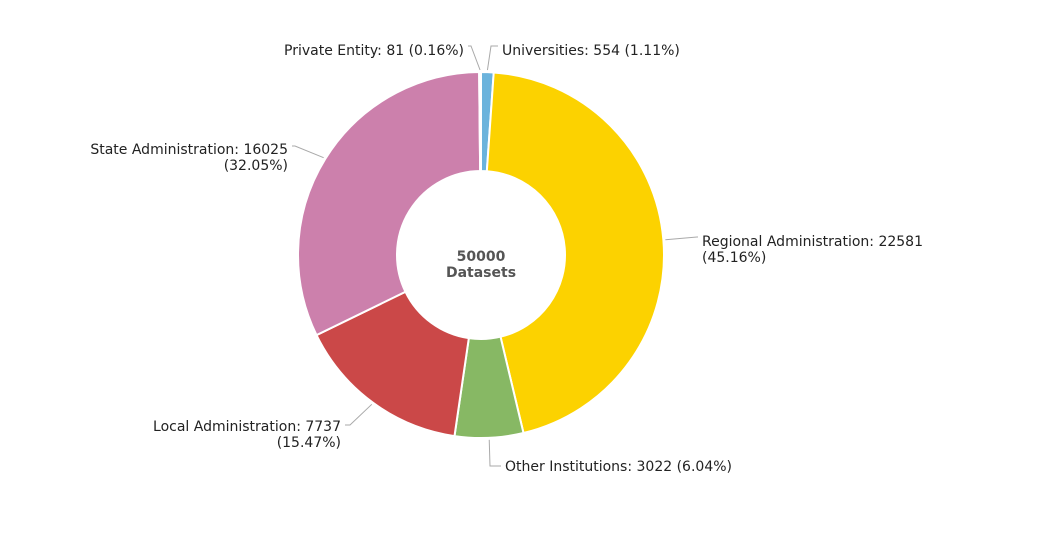 The height and width of the screenshot is (535, 1055). I want to click on label-private-entity: Private Entity: 81 (0.16%), so click(374, 51).